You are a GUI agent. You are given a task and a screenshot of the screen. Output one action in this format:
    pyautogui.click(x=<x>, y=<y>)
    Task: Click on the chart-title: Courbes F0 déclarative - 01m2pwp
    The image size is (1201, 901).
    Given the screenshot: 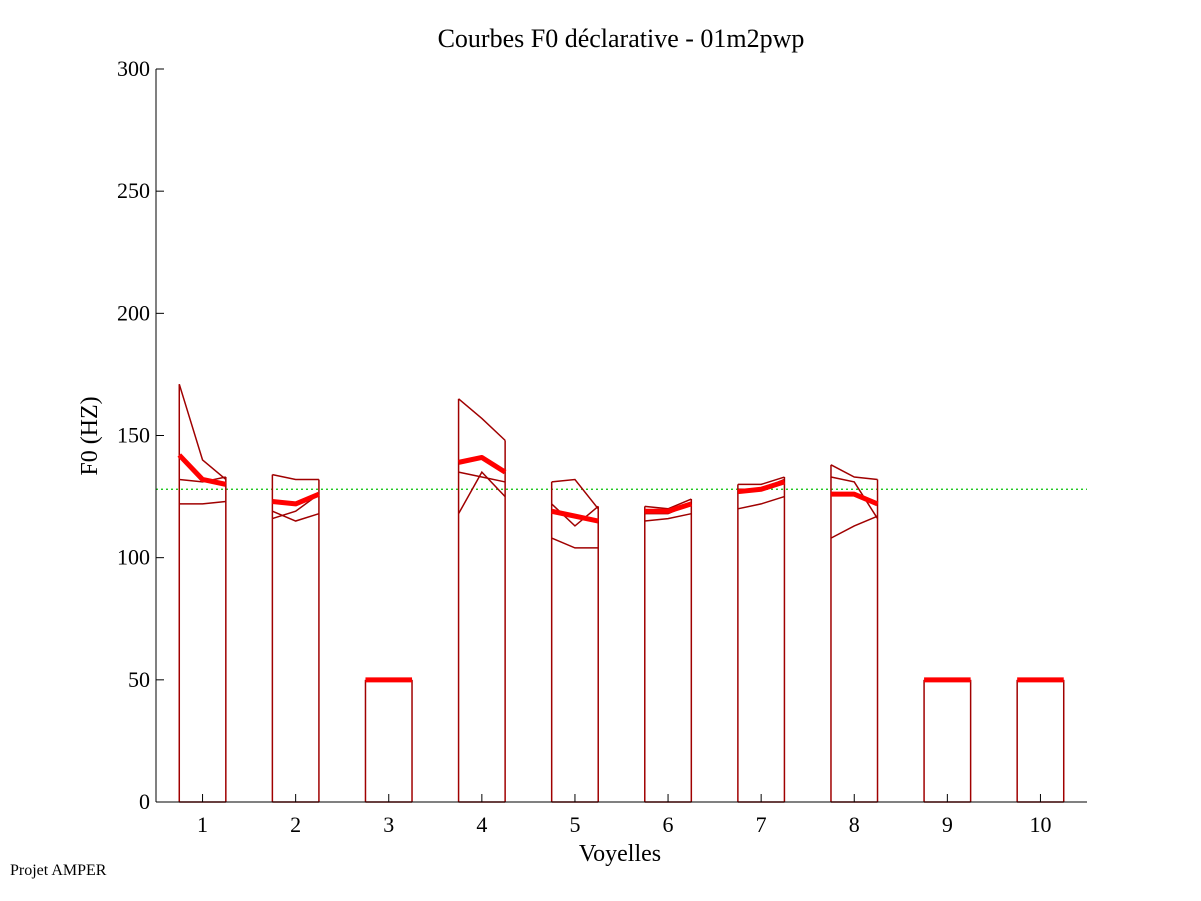 What is the action you would take?
    pyautogui.click(x=621, y=38)
    